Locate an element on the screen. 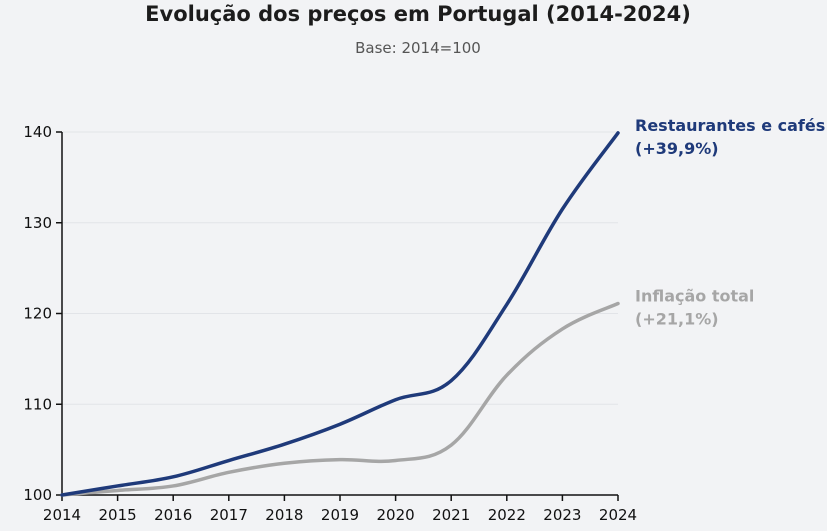  x-tick-label: 2023 is located at coordinates (562, 515).